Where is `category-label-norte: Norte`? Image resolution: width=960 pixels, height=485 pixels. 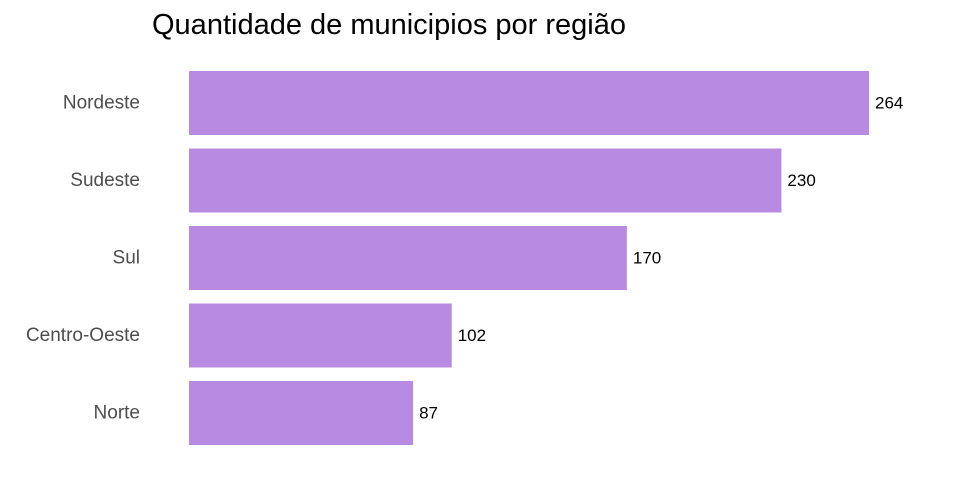 category-label-norte: Norte is located at coordinates (117, 413).